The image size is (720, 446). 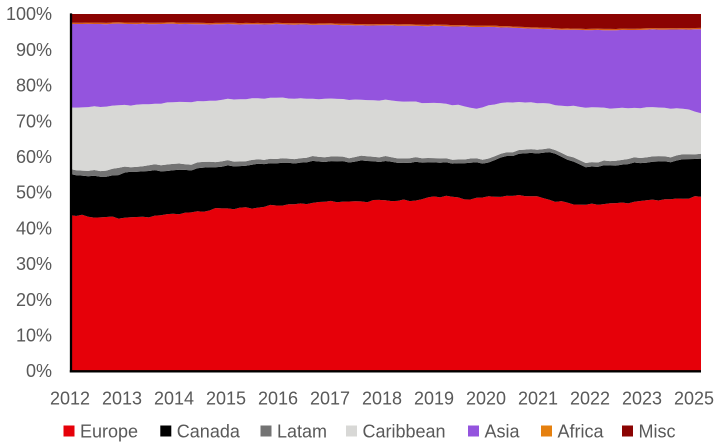 I want to click on svg-text: 2018, so click(x=382, y=398).